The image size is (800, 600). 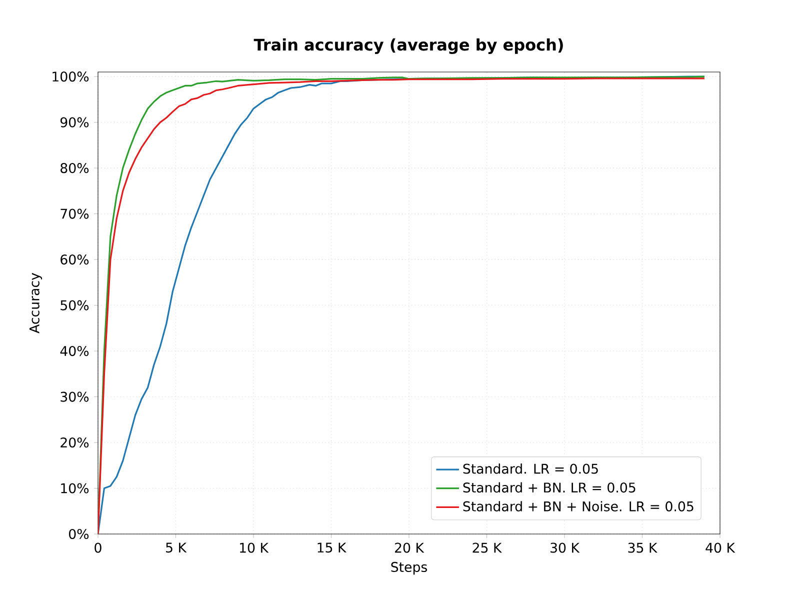 What do you see at coordinates (74, 442) in the screenshot?
I see `y-tick-label: 20%` at bounding box center [74, 442].